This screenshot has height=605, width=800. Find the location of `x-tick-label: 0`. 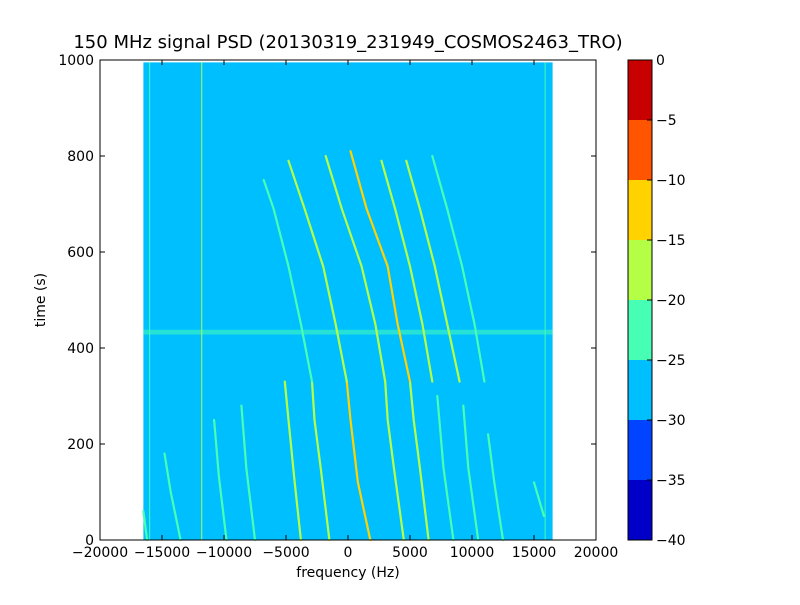

x-tick-label: 0 is located at coordinates (348, 553).